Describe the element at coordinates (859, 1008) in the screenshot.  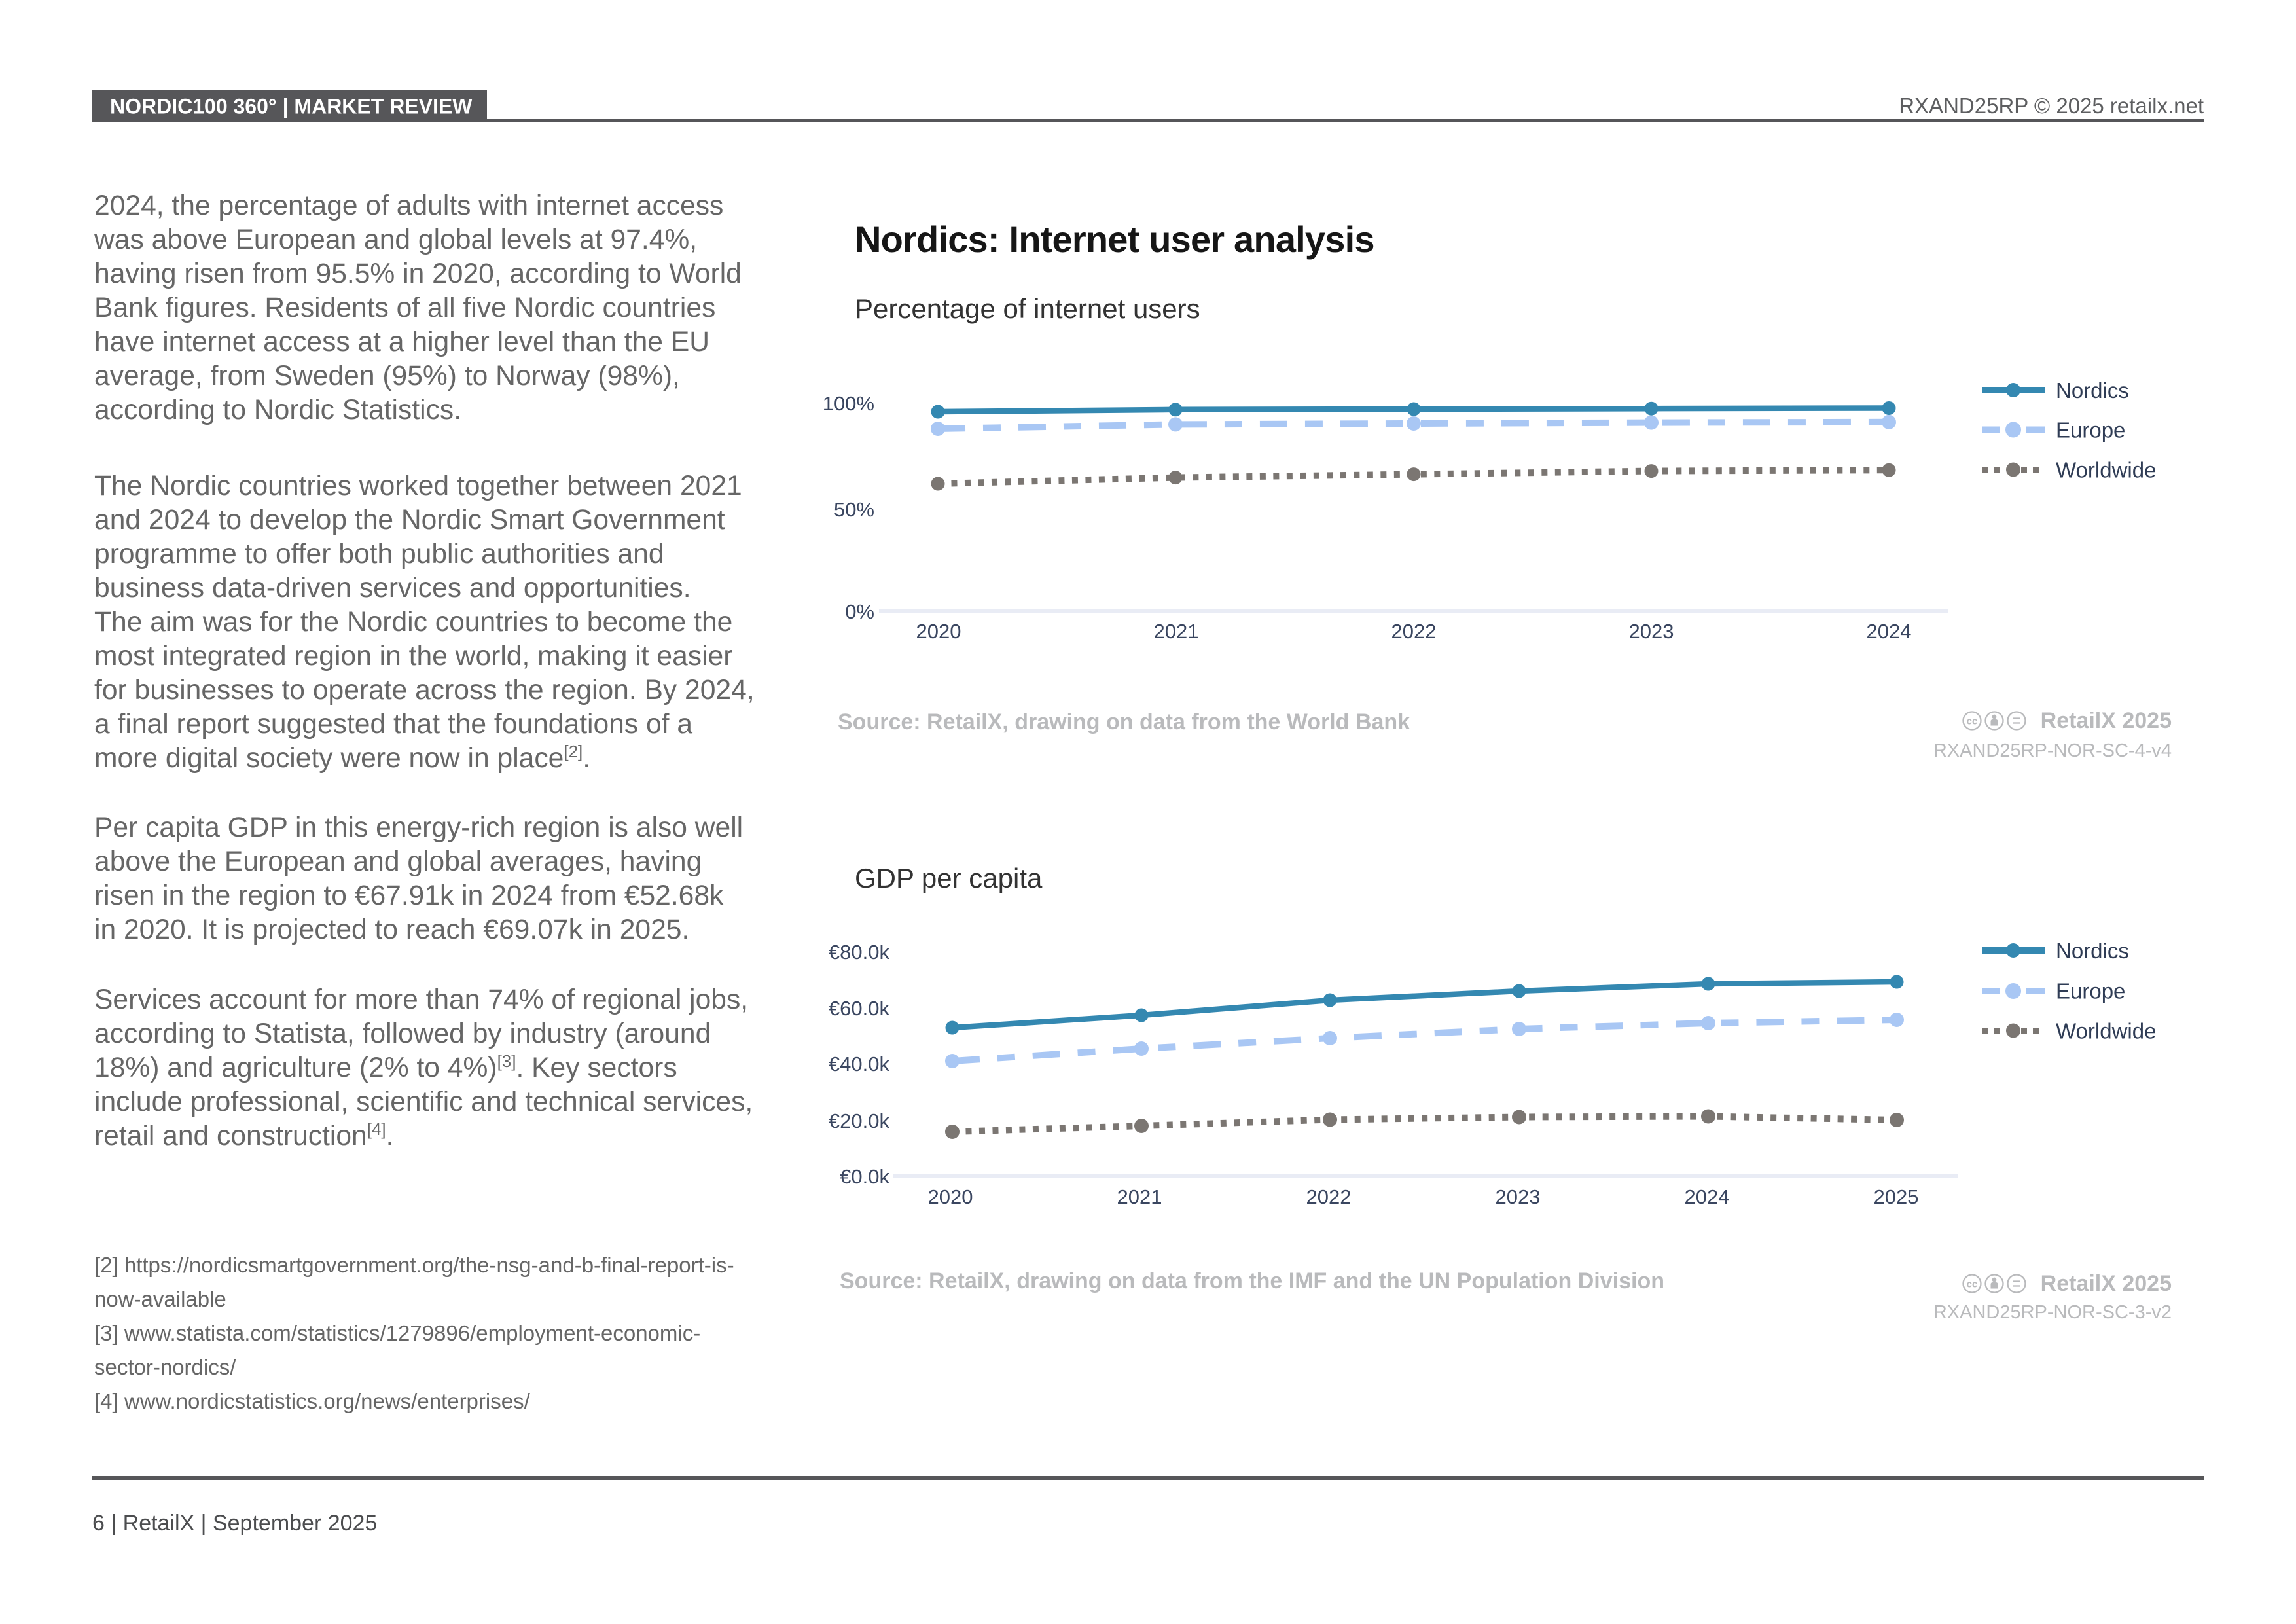
I see `svg-text: €60.0k` at that location.